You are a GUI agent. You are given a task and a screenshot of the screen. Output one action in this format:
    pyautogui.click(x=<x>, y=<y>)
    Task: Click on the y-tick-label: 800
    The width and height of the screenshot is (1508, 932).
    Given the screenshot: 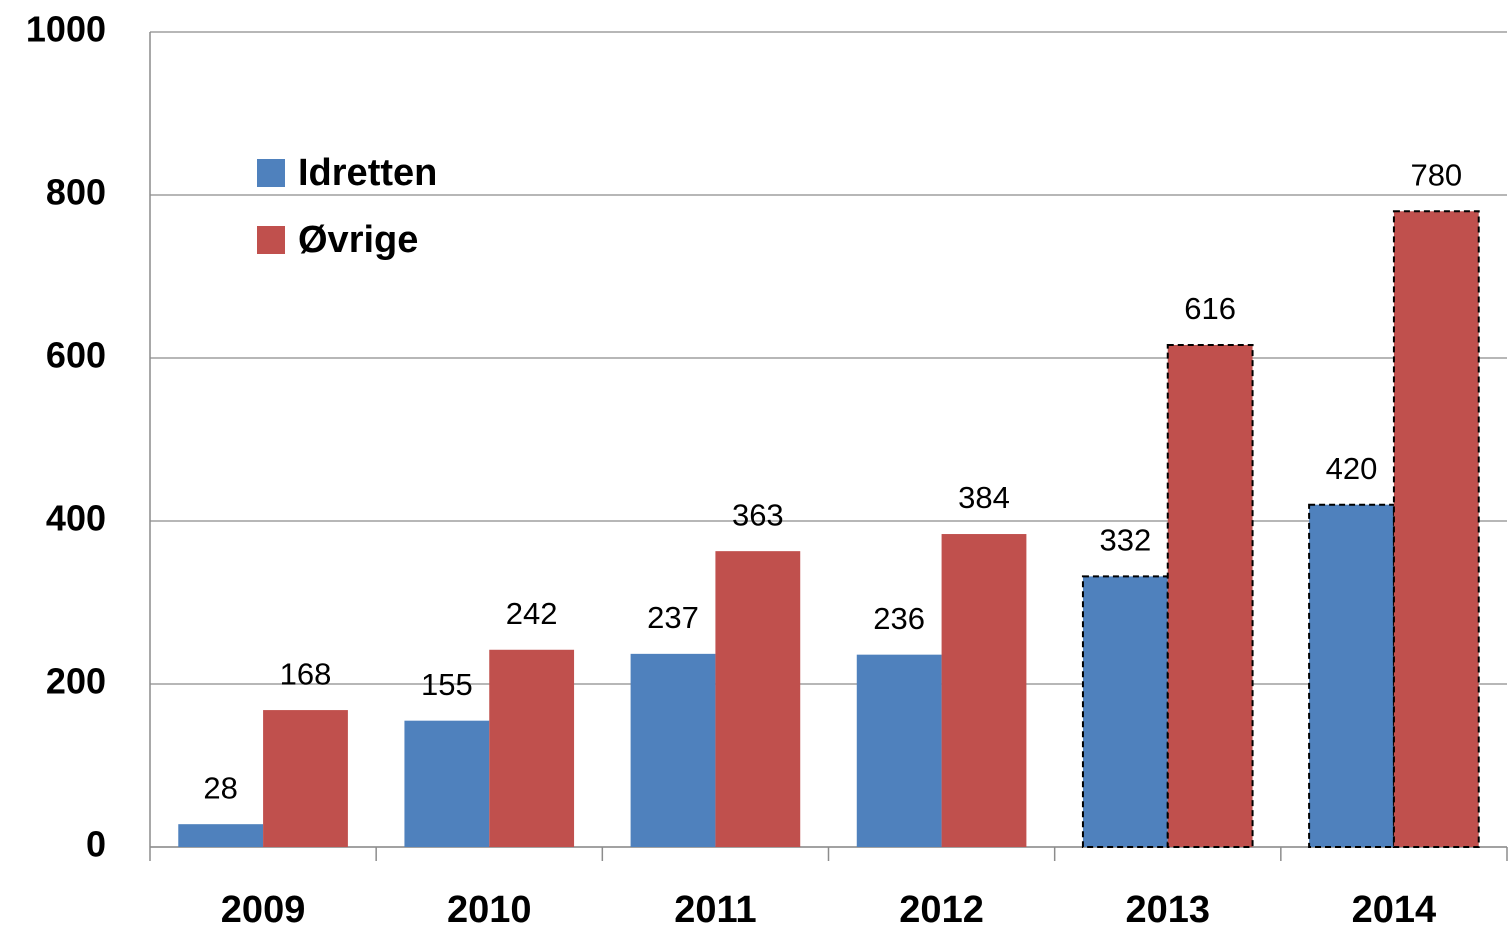 What is the action you would take?
    pyautogui.click(x=76, y=192)
    